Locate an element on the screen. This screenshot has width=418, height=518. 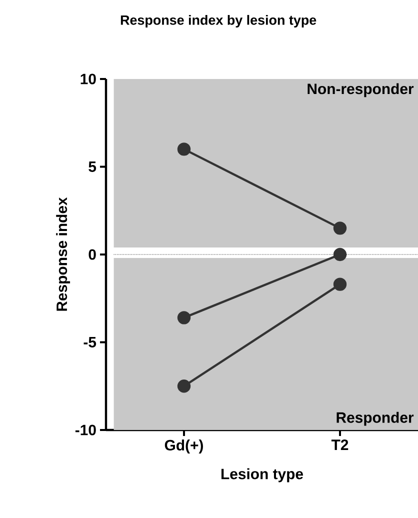
x-tick-label: Gd(+) is located at coordinates (183, 447).